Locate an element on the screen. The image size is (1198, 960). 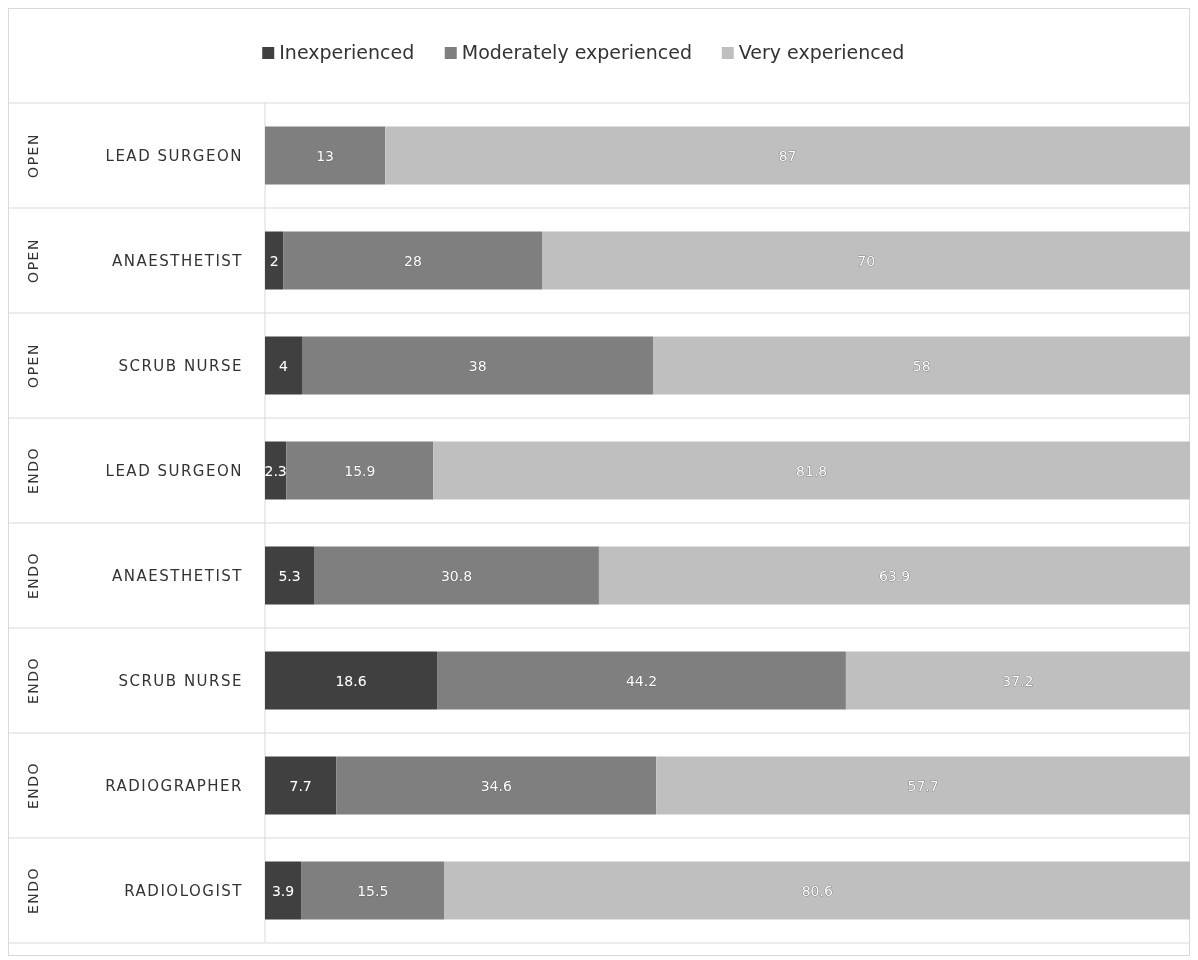
data-label: 3.9 is located at coordinates (283, 890).